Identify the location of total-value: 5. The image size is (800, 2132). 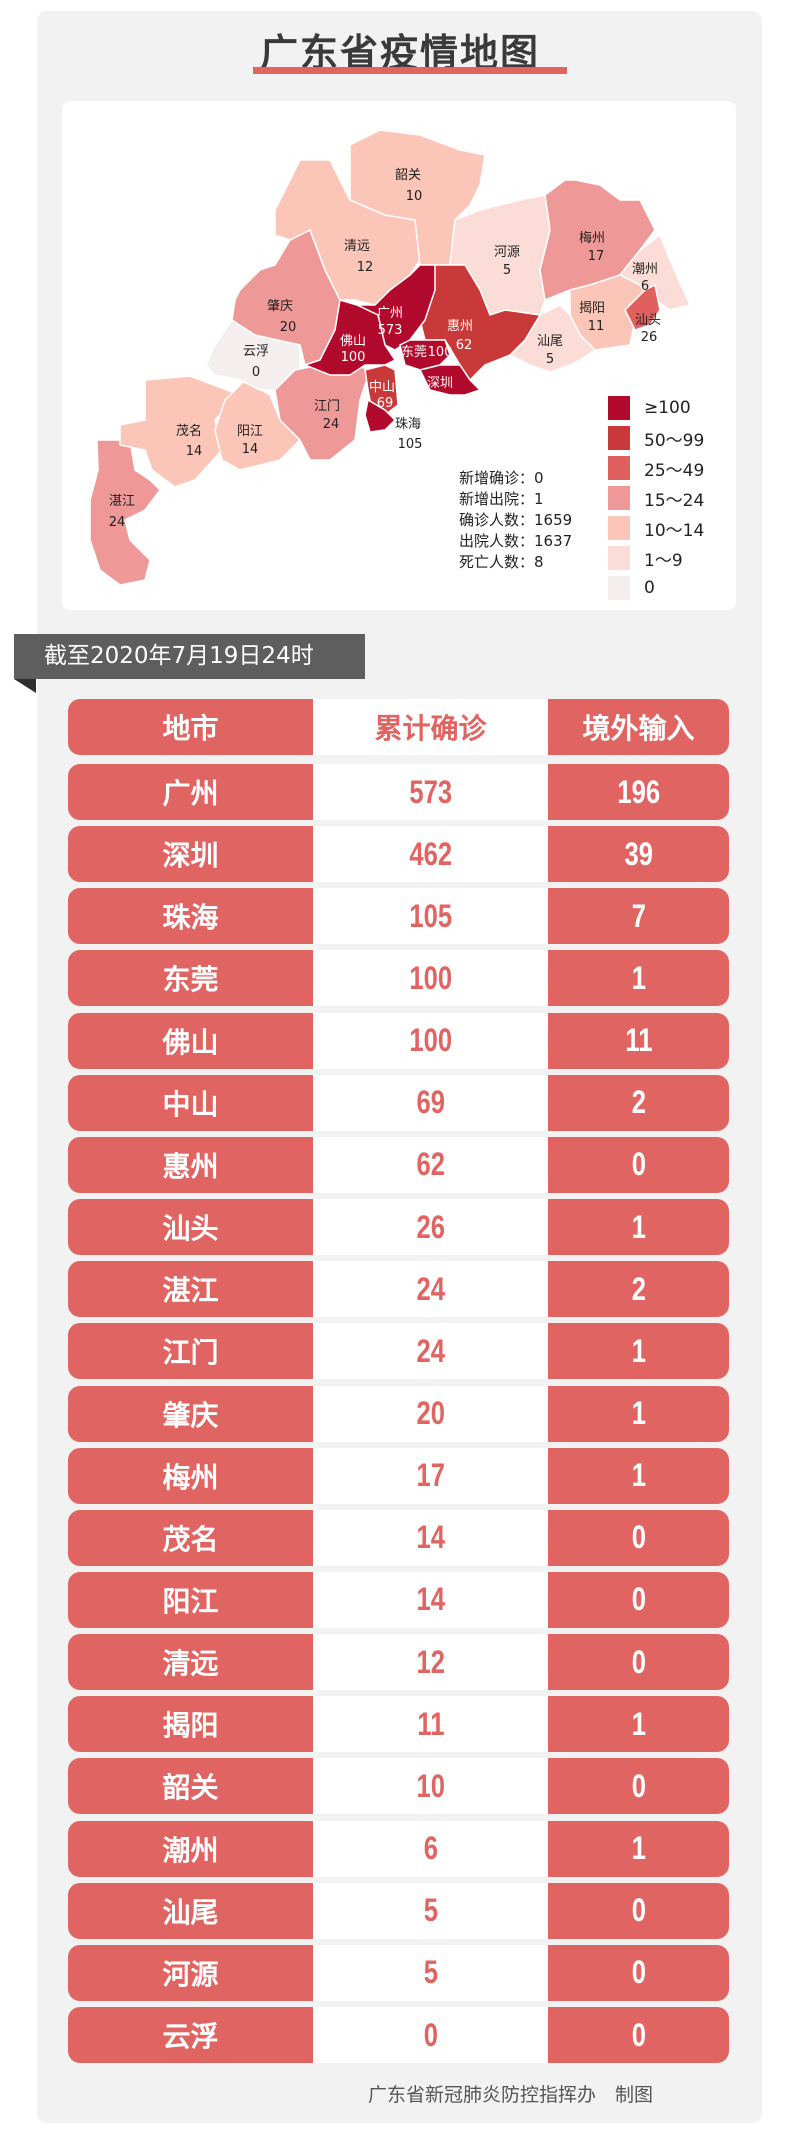
(430, 1910).